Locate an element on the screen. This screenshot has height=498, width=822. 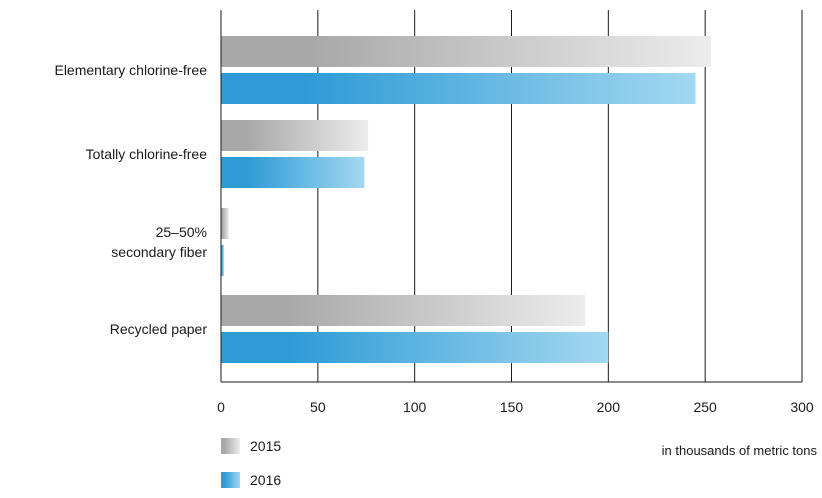
x-tick-label: 50 is located at coordinates (318, 407).